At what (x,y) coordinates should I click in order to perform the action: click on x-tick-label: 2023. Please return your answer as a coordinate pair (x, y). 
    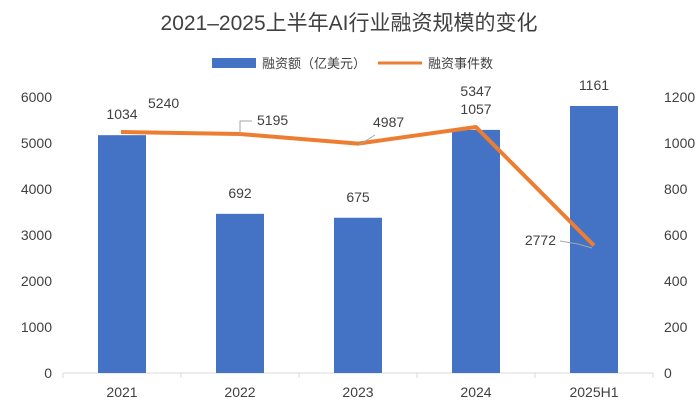
    Looking at the image, I should click on (357, 392).